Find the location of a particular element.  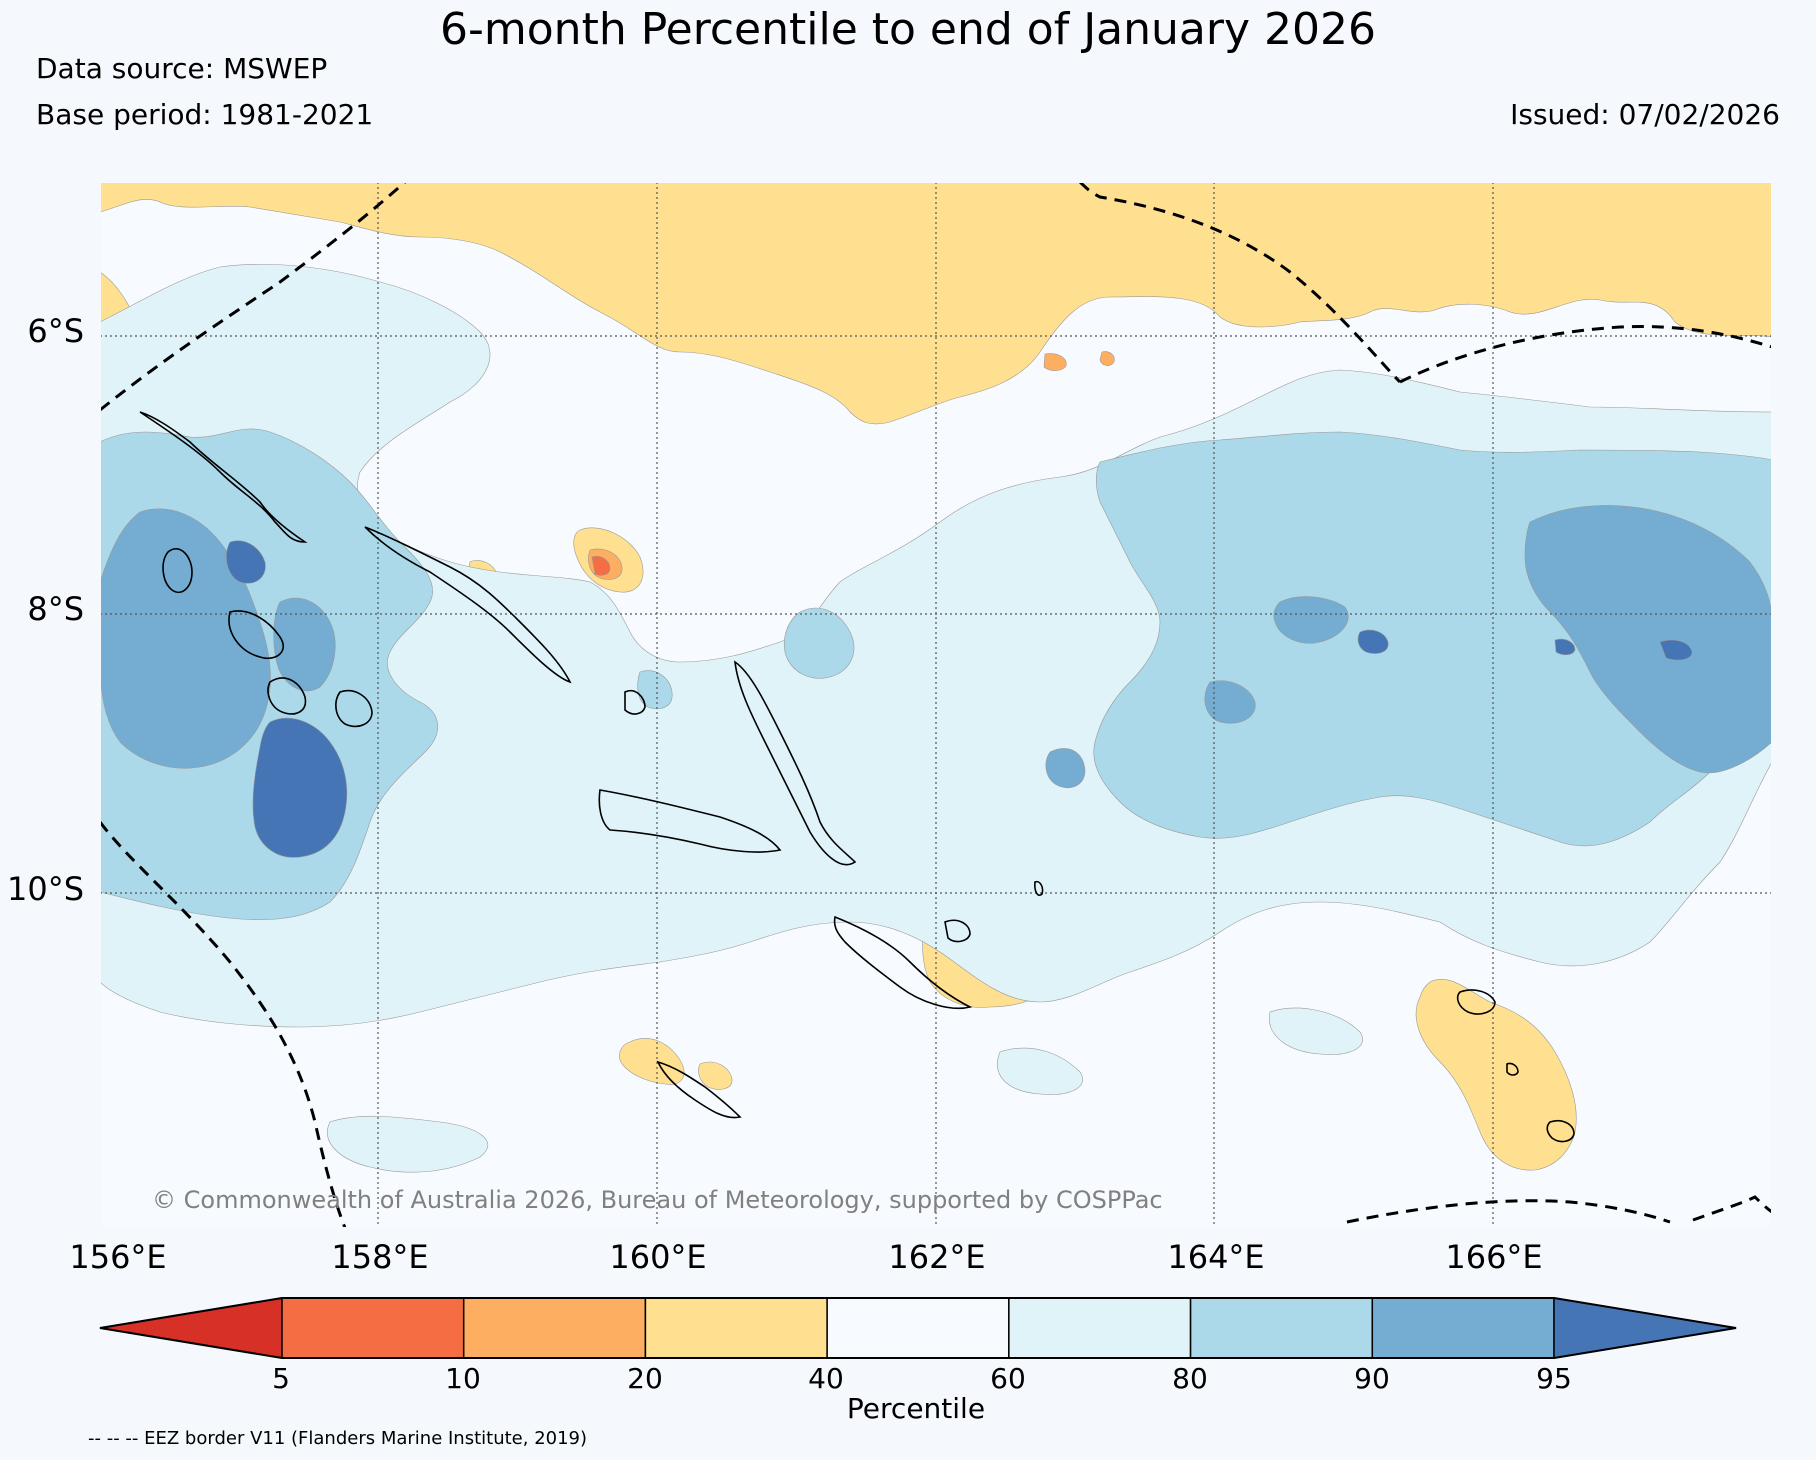

colorbar-label: Percentile is located at coordinates (916, 1408).